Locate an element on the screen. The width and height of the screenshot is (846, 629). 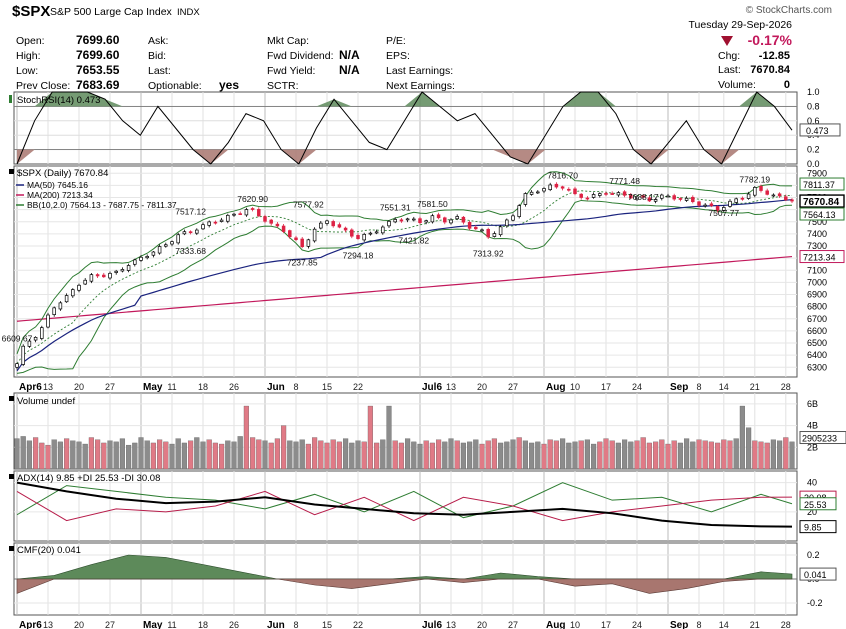
fwddiv-label: Fwd Dividend: is located at coordinates (300, 56).